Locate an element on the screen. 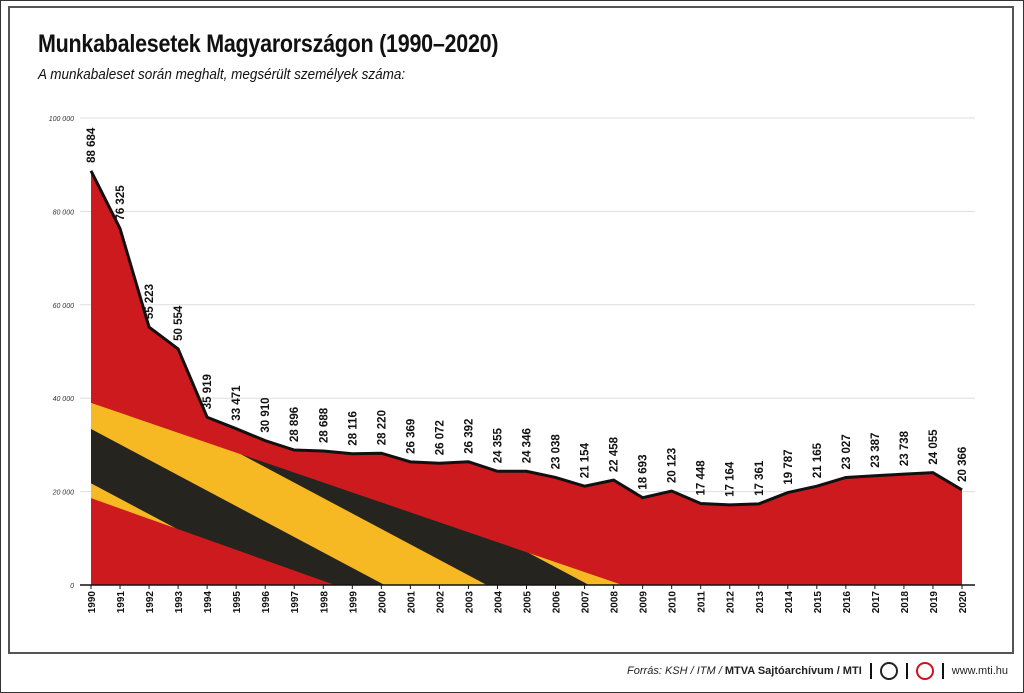 The image size is (1024, 693). data-label: 23 038 is located at coordinates (557, 452).